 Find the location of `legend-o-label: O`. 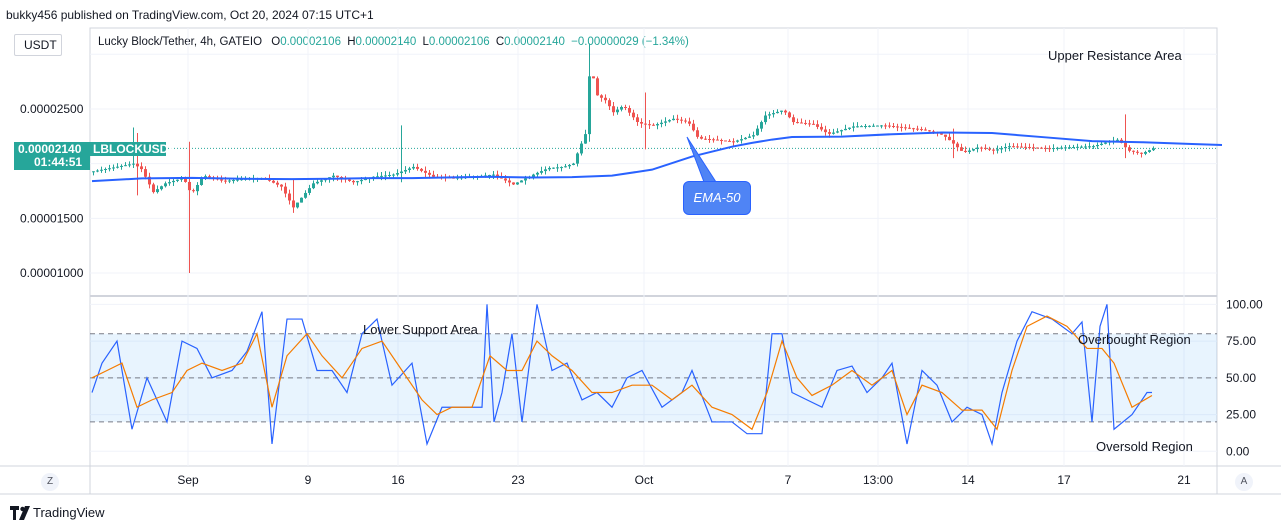

legend-o-label: O is located at coordinates (276, 42).